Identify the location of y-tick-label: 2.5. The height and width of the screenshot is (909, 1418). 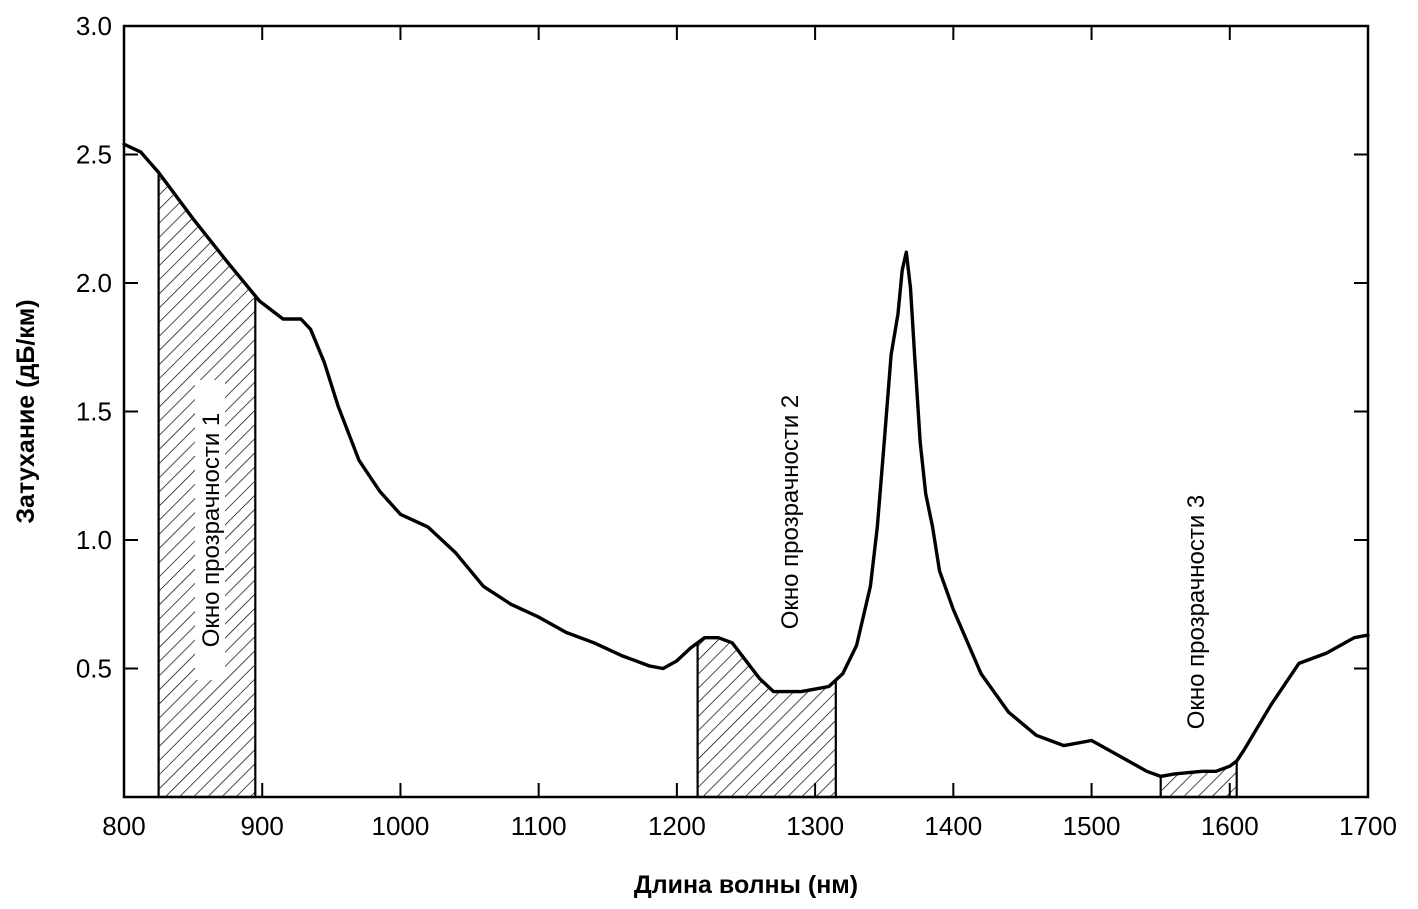
(94, 155).